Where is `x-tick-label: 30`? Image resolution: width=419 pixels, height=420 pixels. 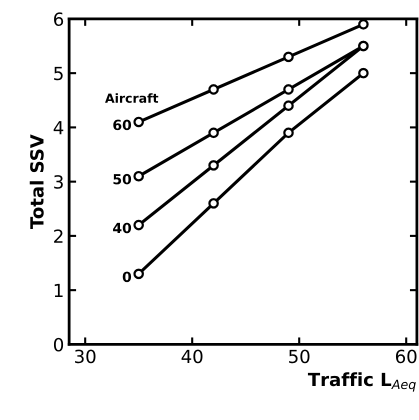
x-tick-label: 30 is located at coordinates (85, 357).